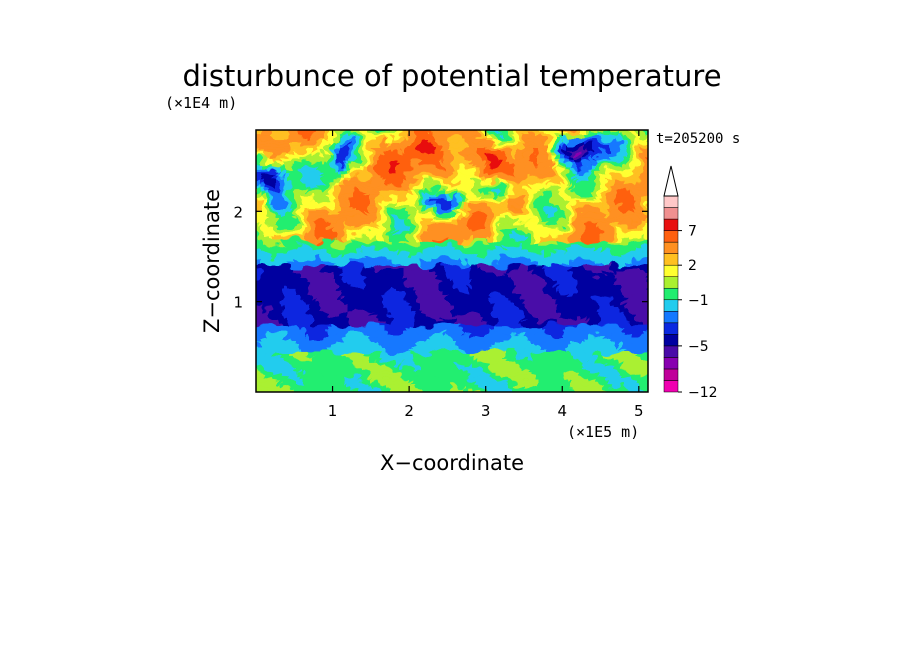 Image resolution: width=904 pixels, height=654 pixels. What do you see at coordinates (698, 139) in the screenshot?
I see `time-label: t=205200 s` at bounding box center [698, 139].